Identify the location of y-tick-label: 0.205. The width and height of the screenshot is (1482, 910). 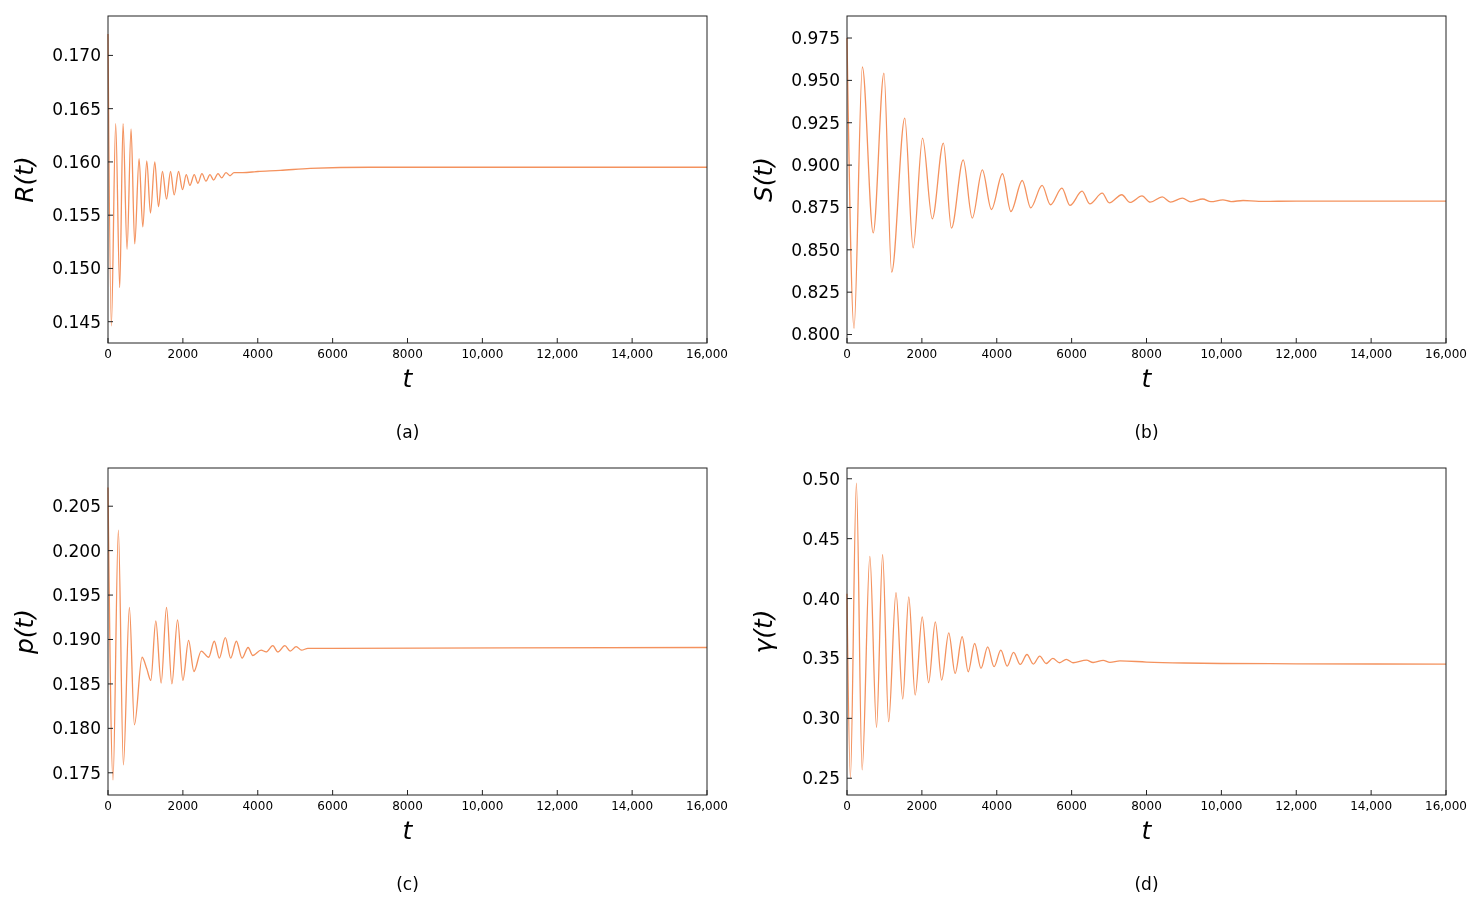
(76, 506).